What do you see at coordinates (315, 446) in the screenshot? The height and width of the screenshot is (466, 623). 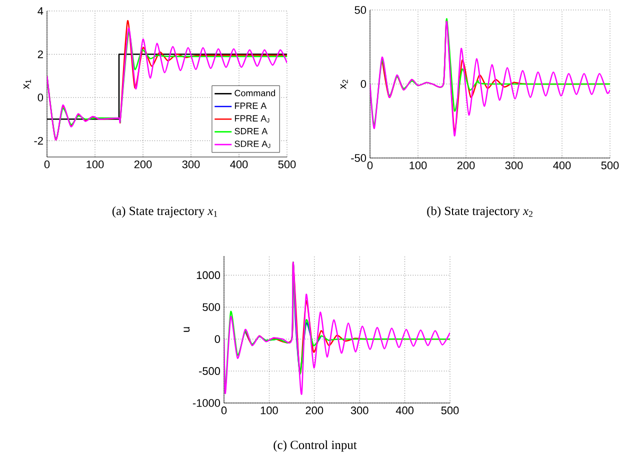 I see `text: (c) Control input` at bounding box center [315, 446].